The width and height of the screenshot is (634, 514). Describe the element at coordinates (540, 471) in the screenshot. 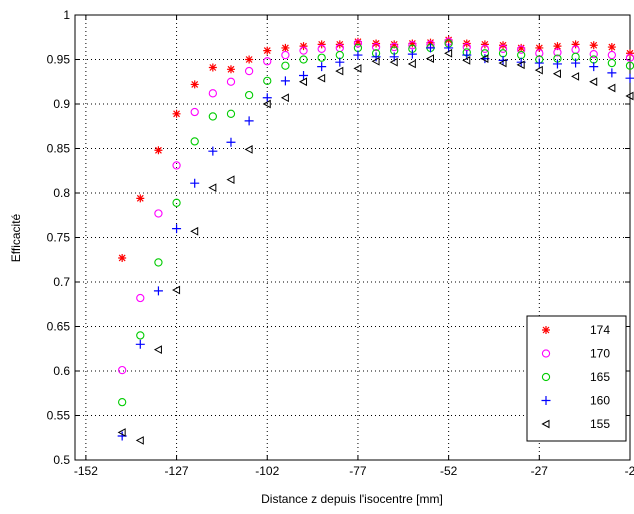

I see `x-tick-label: -27` at that location.